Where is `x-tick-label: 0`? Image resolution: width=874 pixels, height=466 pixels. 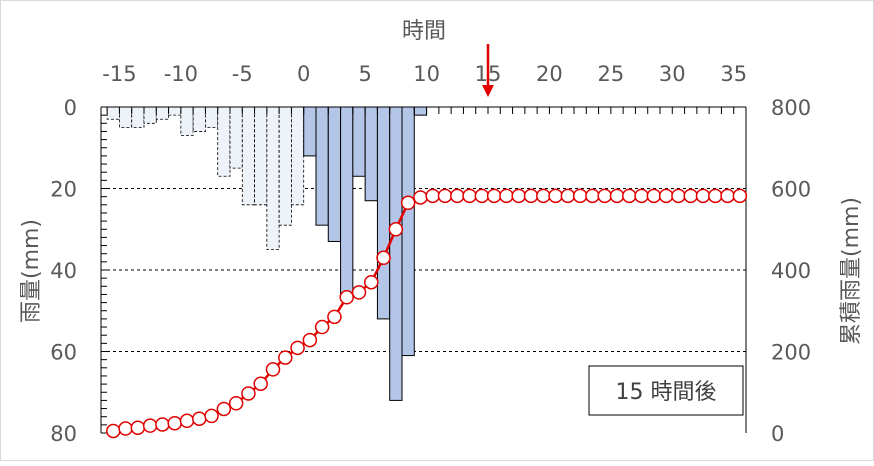 x-tick-label: 0 is located at coordinates (303, 74).